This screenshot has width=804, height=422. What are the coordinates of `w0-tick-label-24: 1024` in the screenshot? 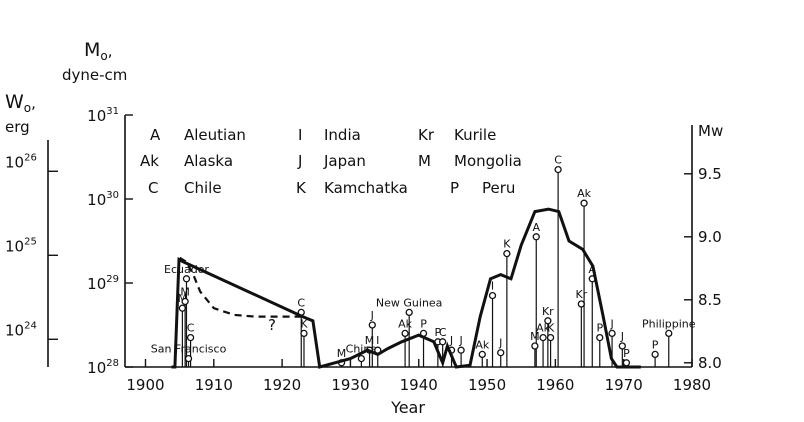 It's located at (21, 329).